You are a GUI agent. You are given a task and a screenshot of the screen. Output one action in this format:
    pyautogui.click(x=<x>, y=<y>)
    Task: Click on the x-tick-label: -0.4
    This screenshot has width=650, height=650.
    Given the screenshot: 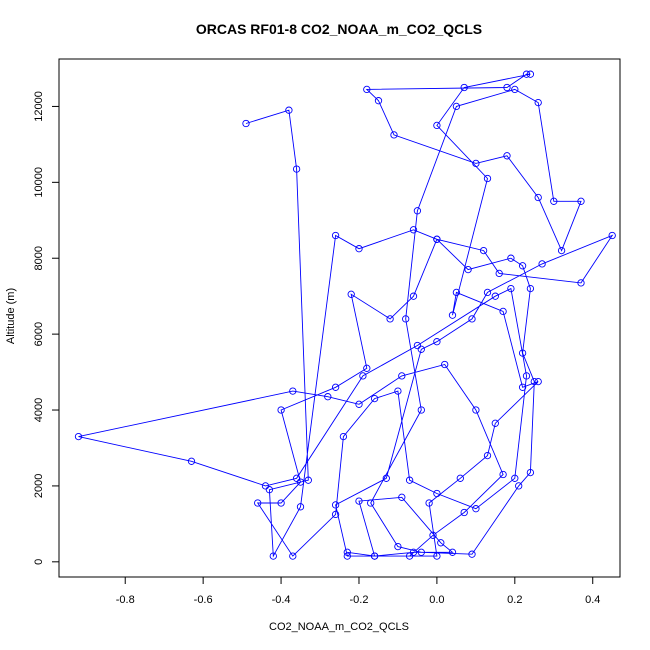 What is the action you would take?
    pyautogui.click(x=281, y=600)
    